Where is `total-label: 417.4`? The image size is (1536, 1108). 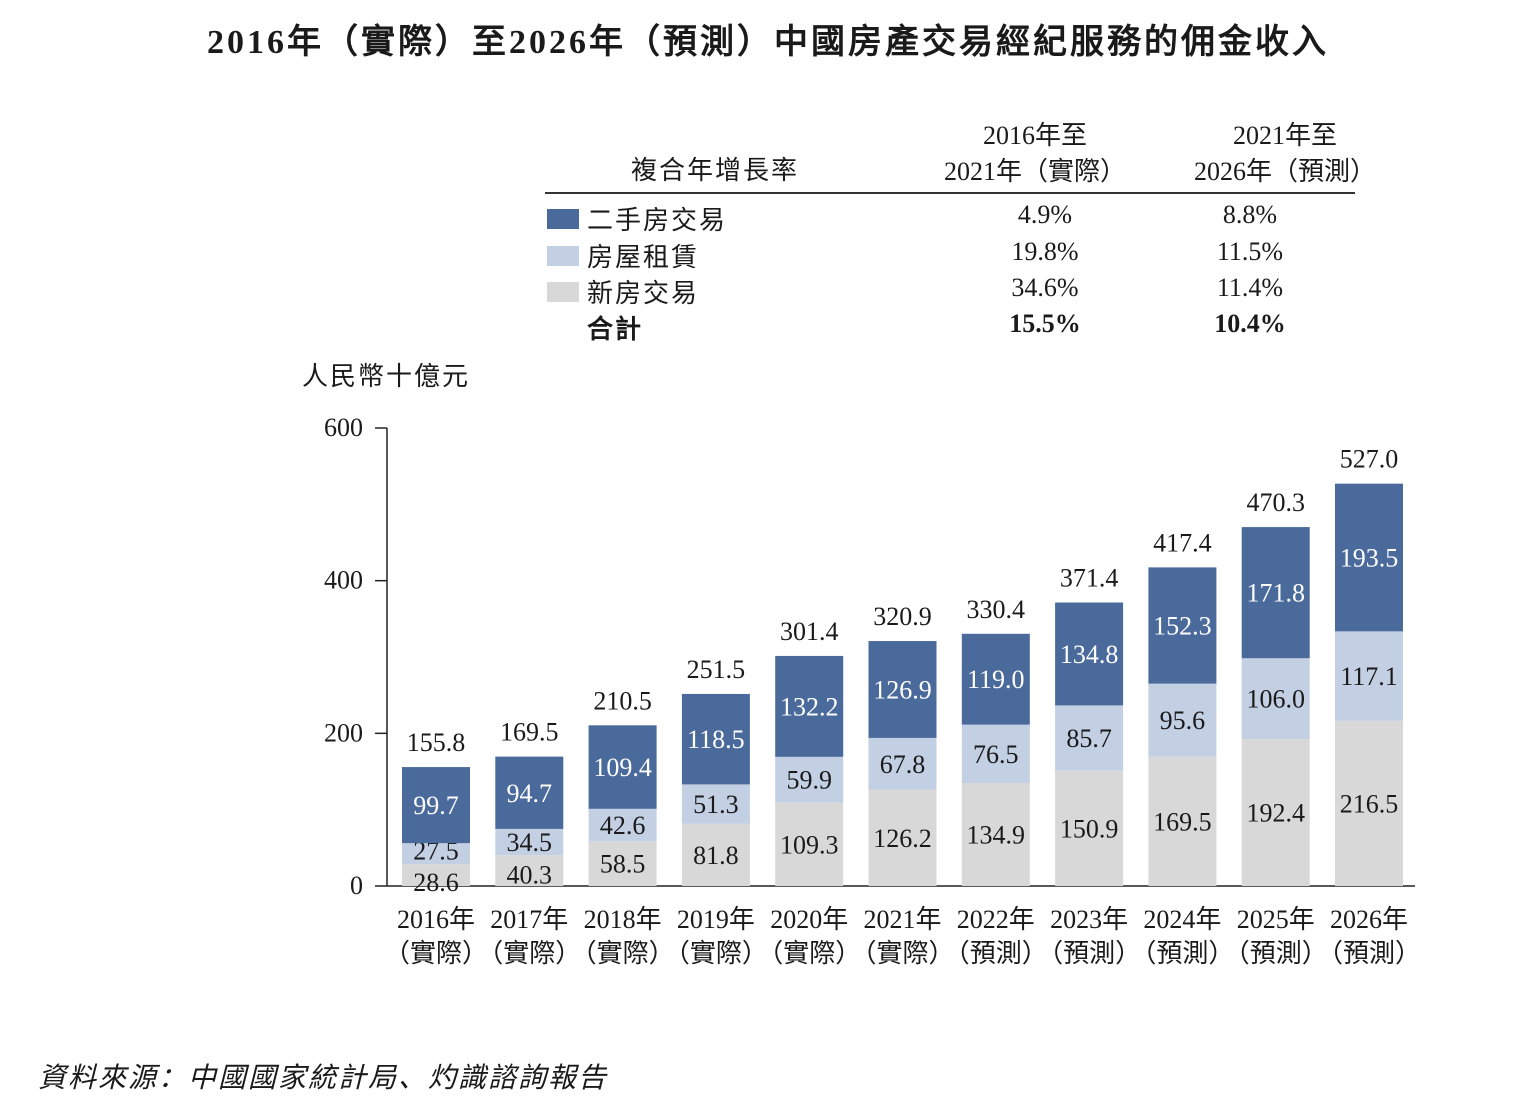 total-label: 417.4 is located at coordinates (1182, 542).